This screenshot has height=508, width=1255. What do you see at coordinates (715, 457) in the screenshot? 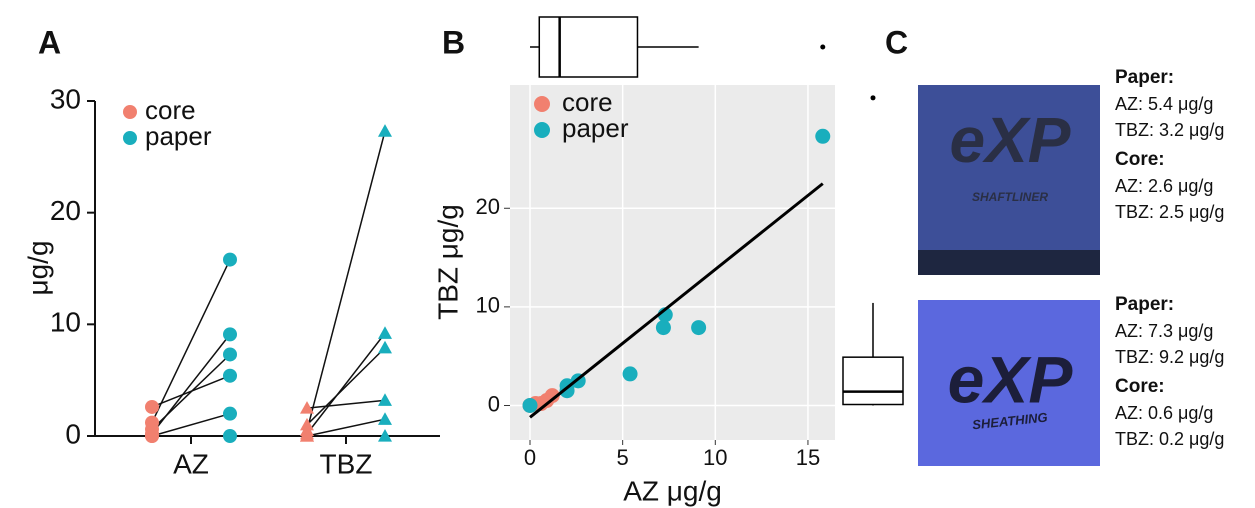
I see `x-tick-label: 10` at bounding box center [715, 457].